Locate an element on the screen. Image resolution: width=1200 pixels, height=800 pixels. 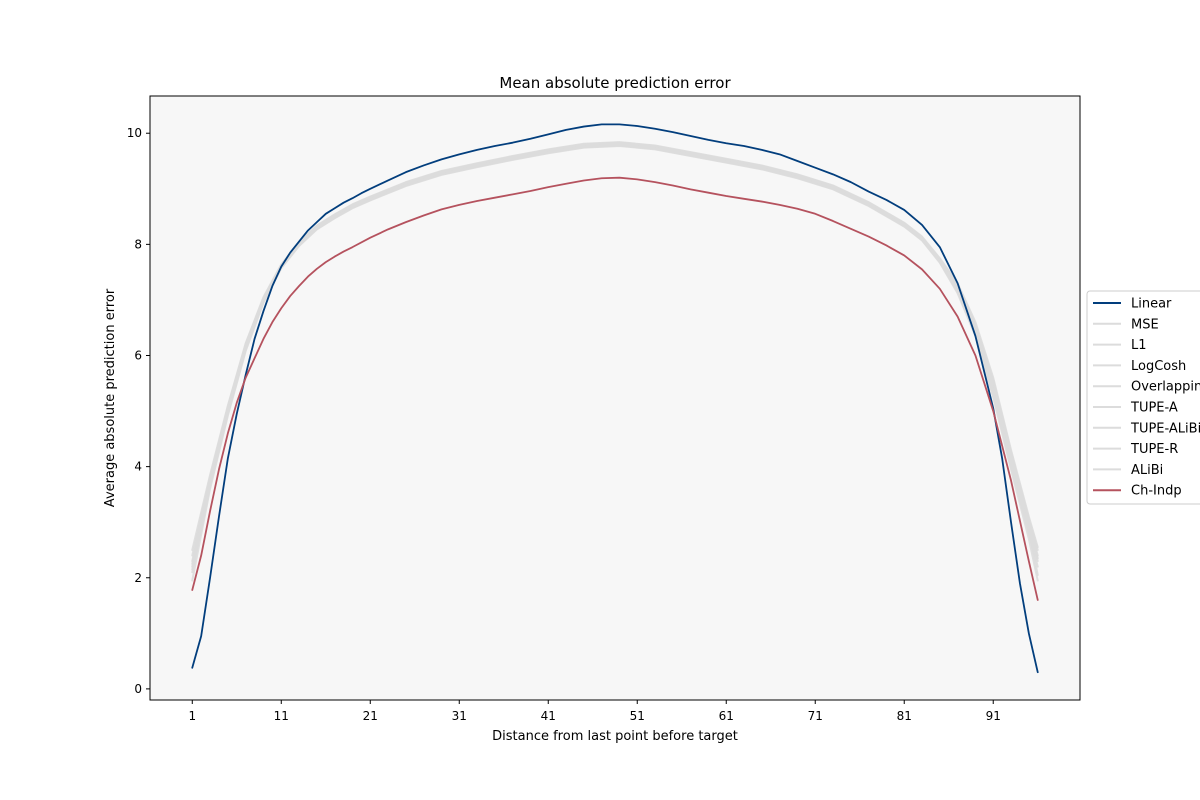
legend-label: MSE is located at coordinates (1145, 324).